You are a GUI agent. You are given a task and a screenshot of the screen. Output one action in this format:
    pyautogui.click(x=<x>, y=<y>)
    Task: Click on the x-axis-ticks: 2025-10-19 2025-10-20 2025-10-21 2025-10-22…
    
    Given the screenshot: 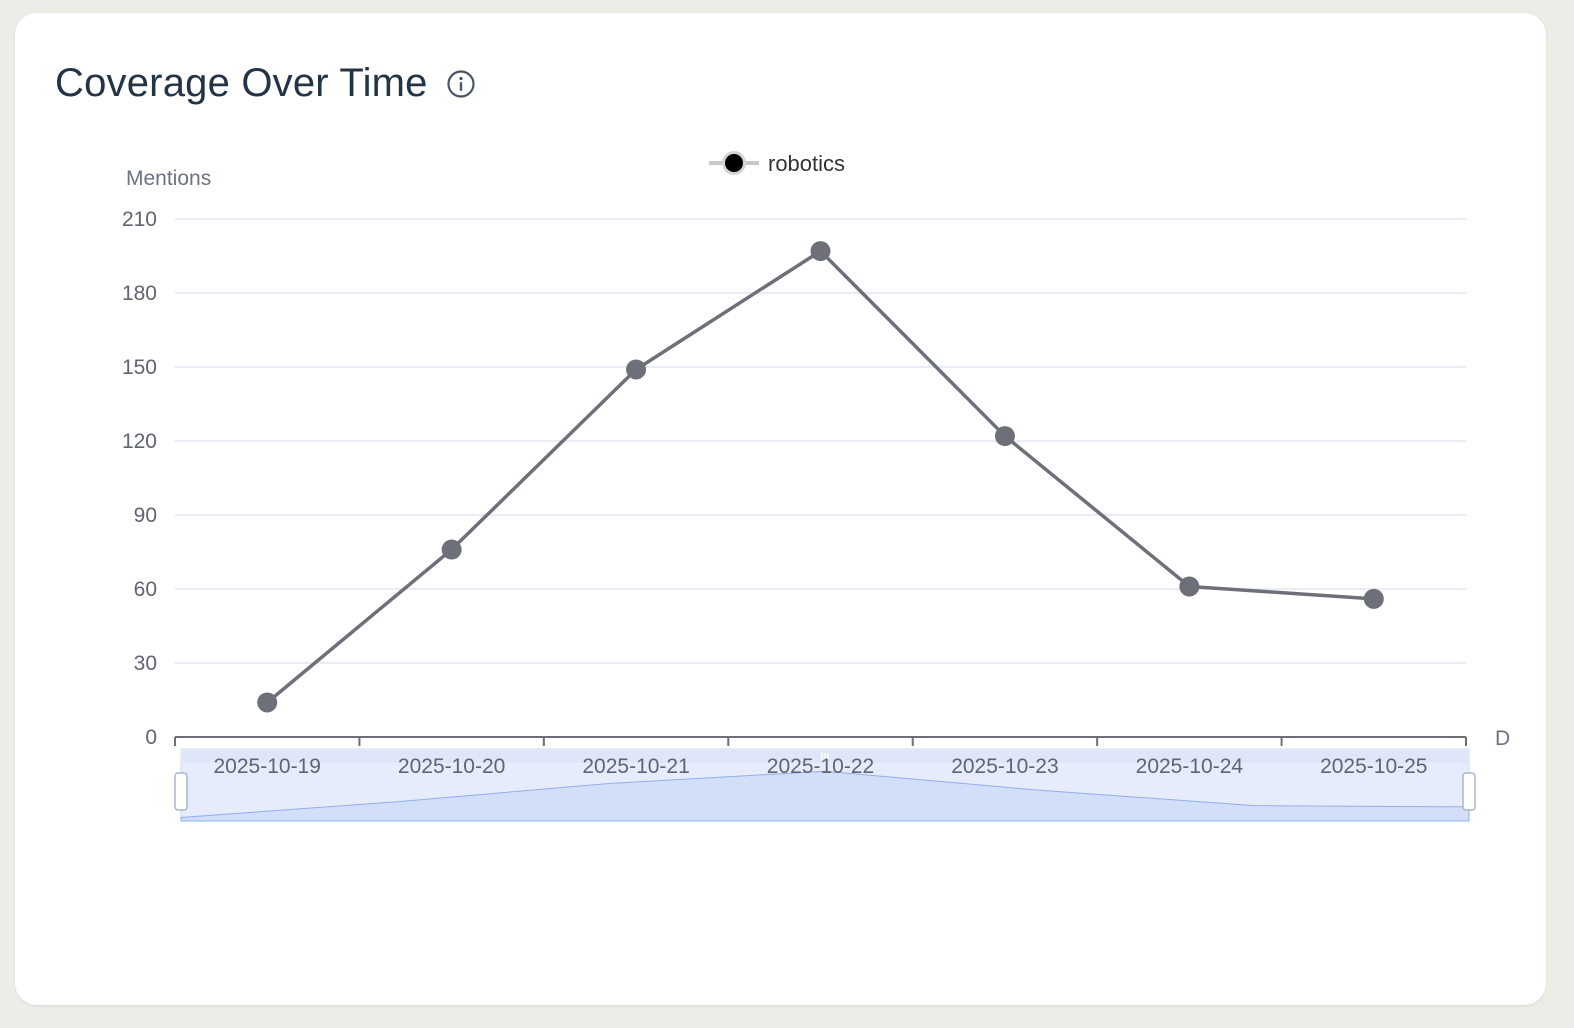 What is the action you would take?
    pyautogui.click(x=821, y=766)
    